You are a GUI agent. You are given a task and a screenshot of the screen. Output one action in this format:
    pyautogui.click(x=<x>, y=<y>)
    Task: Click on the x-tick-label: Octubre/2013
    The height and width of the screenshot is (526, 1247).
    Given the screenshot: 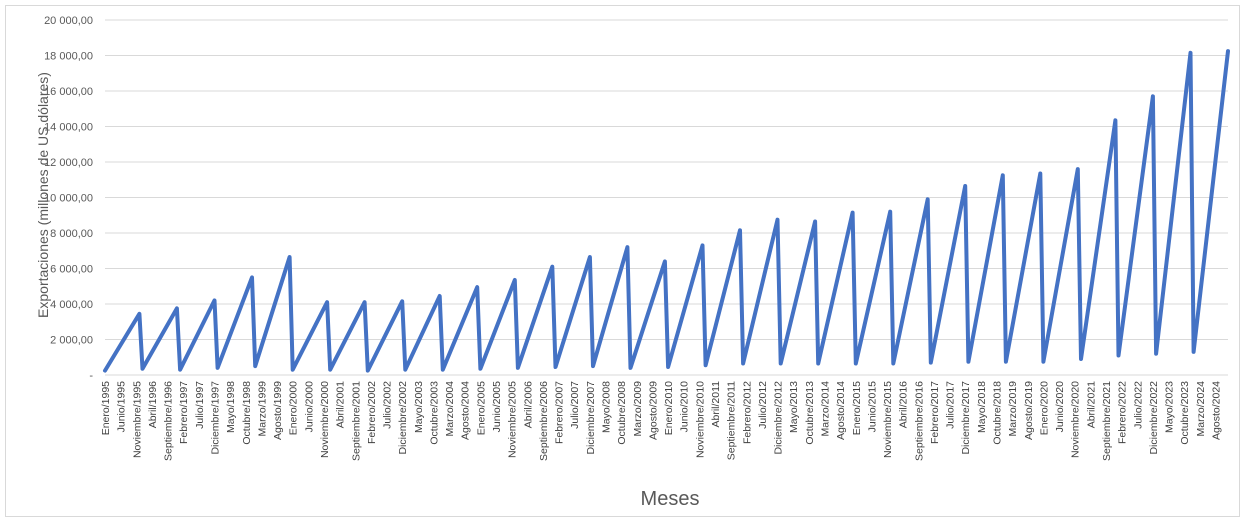 What is the action you would take?
    pyautogui.click(x=810, y=413)
    